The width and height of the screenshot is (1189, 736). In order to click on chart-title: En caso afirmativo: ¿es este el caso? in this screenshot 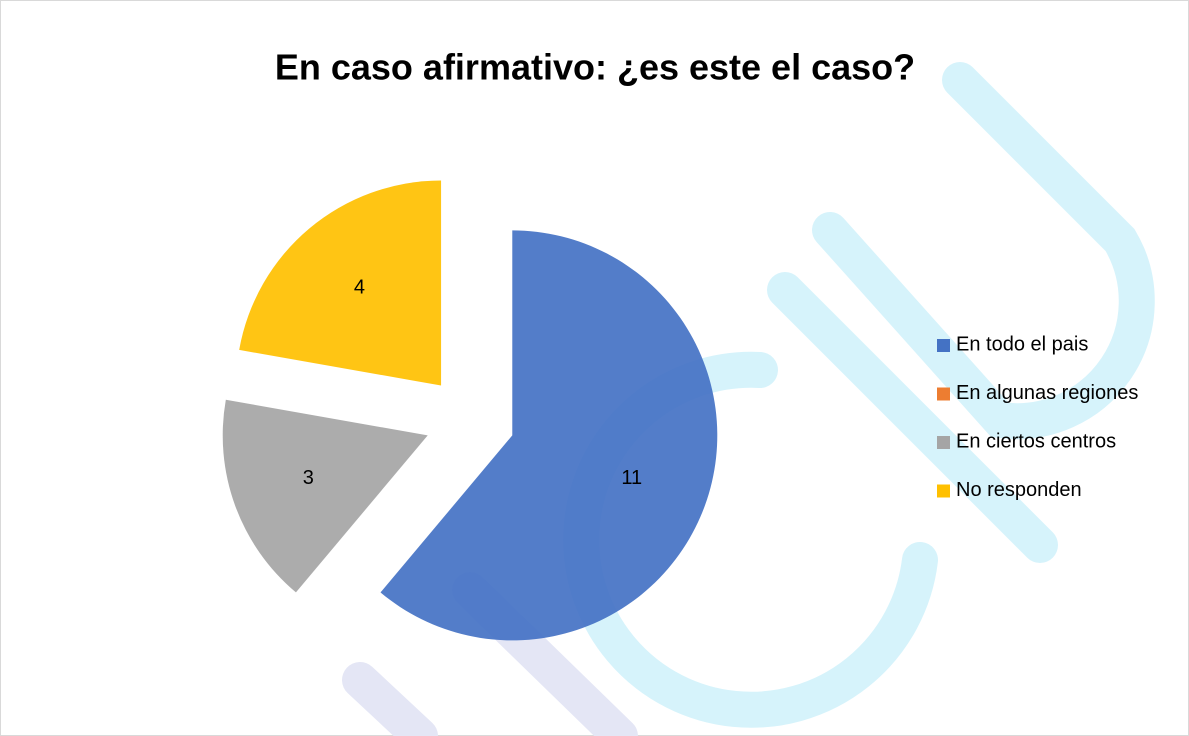, I will do `click(595, 67)`.